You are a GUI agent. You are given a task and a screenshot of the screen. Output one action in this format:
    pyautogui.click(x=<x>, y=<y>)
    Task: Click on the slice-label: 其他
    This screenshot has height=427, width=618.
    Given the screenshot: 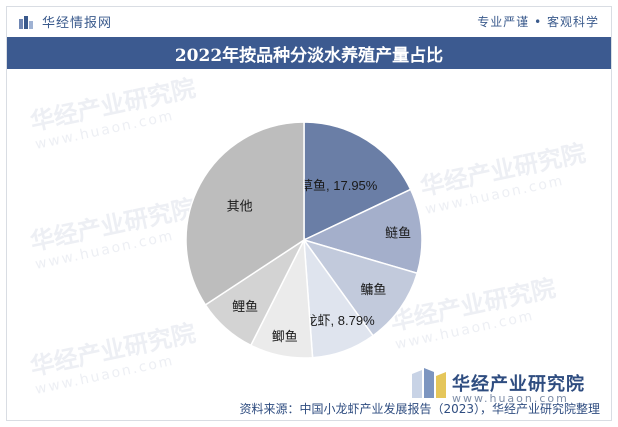 What is the action you would take?
    pyautogui.click(x=240, y=205)
    